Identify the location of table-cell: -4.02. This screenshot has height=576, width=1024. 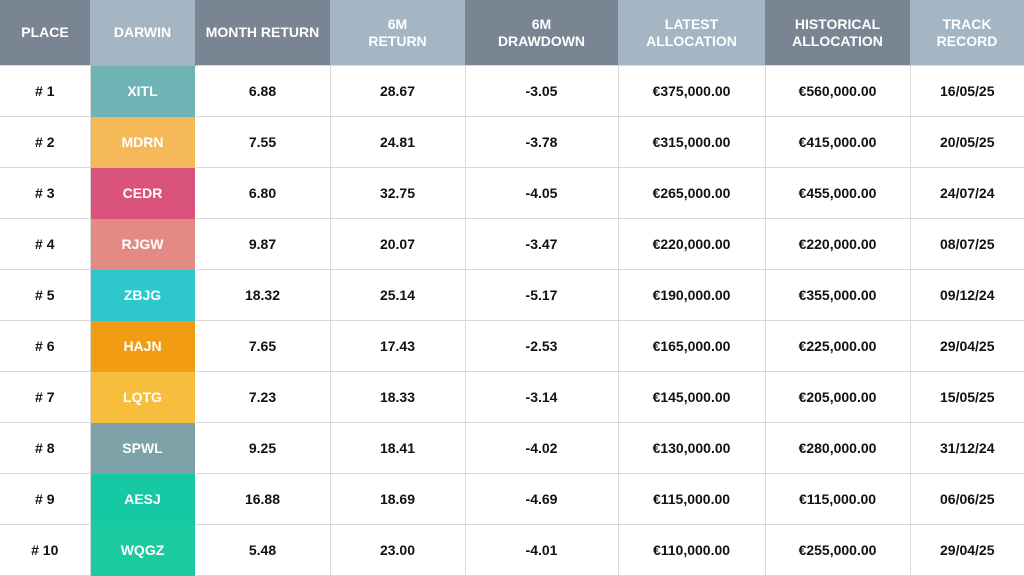
(541, 448).